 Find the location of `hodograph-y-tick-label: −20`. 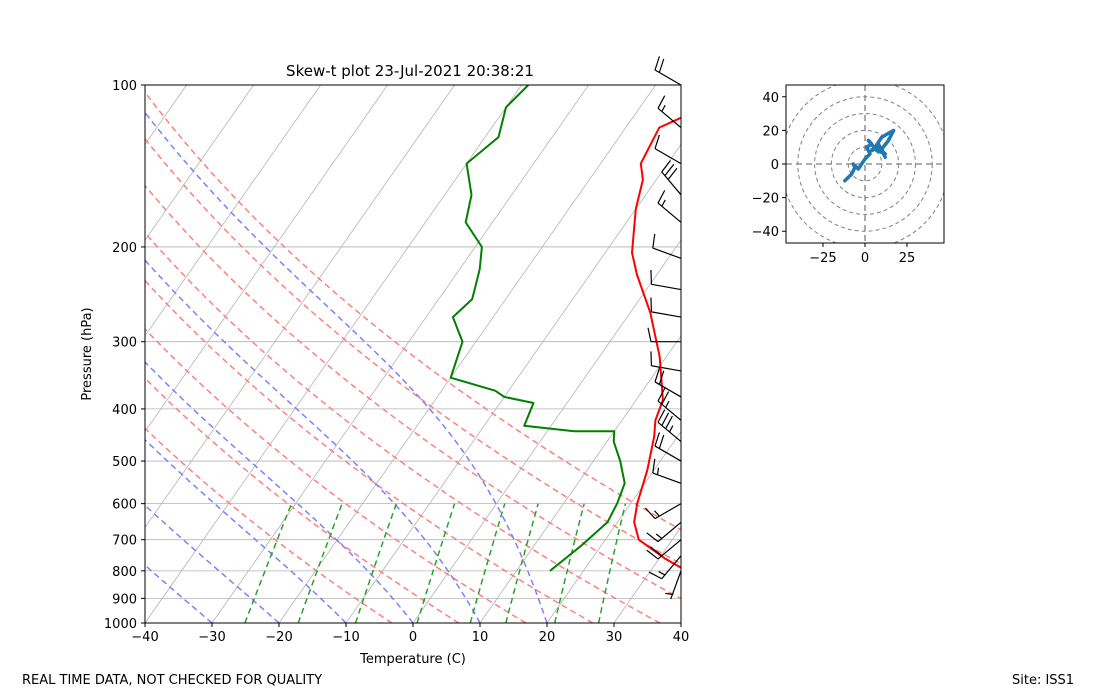

hodograph-y-tick-label: −20 is located at coordinates (765, 199).